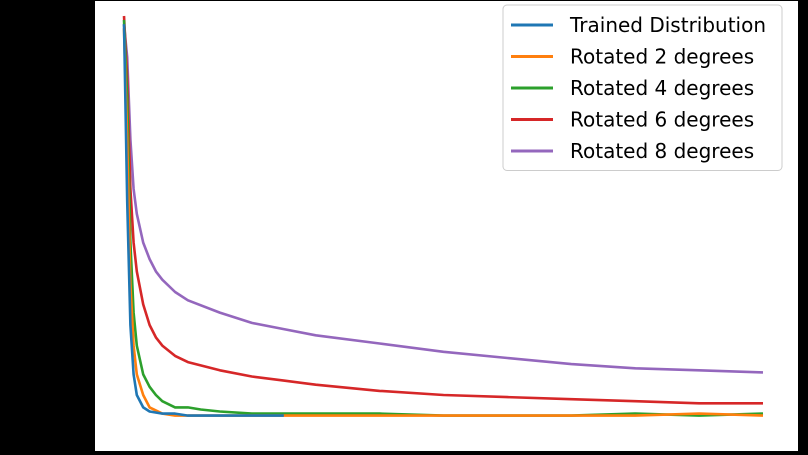  What do you see at coordinates (662, 120) in the screenshot?
I see `legend-label-3: Rotated 6 degrees` at bounding box center [662, 120].